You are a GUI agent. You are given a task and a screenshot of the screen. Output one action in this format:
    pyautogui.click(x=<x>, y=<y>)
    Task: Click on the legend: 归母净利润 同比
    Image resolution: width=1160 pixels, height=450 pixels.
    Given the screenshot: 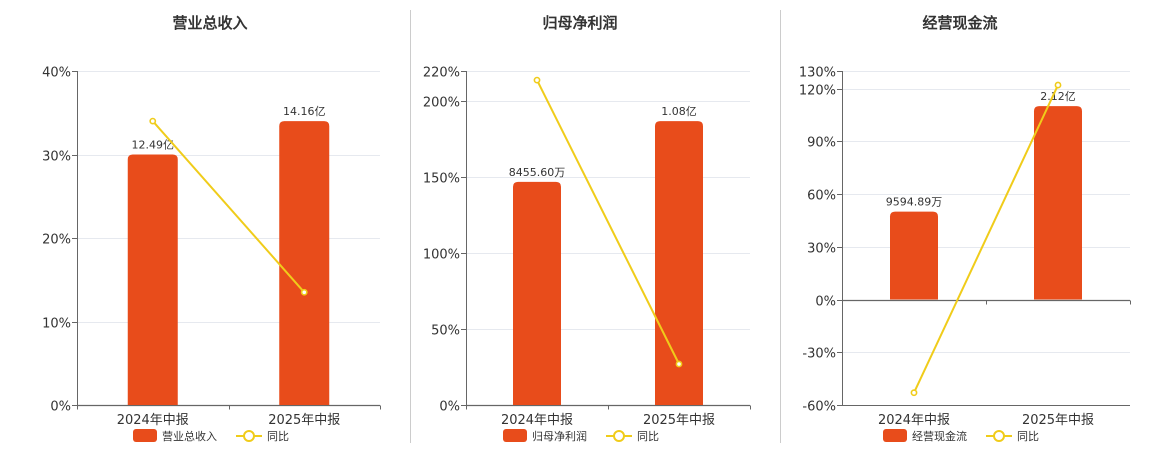 What is the action you would take?
    pyautogui.click(x=581, y=436)
    